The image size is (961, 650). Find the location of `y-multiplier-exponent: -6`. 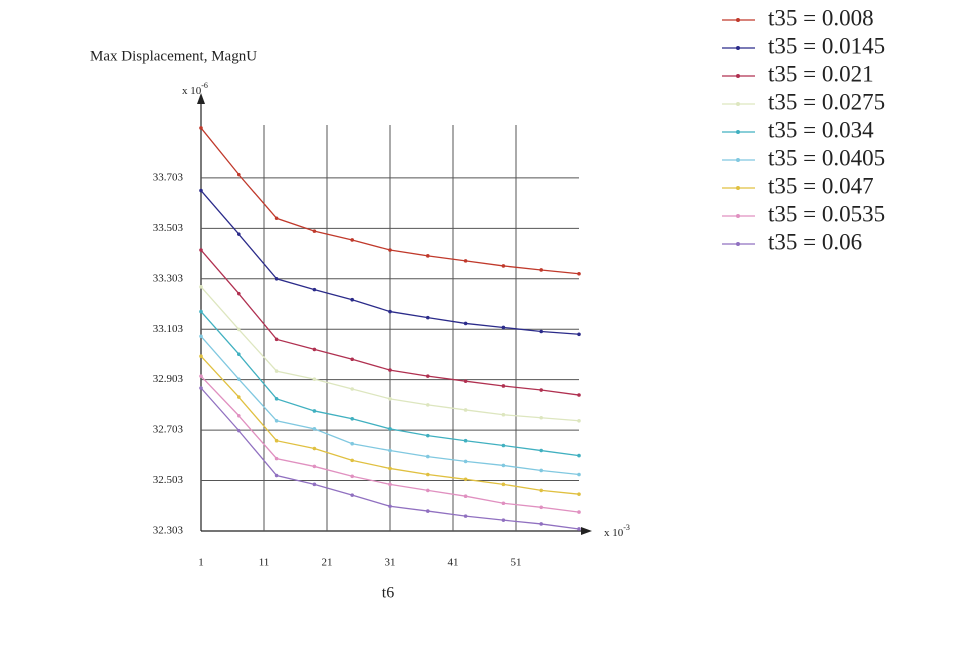

y-multiplier-exponent: -6 is located at coordinates (204, 85).